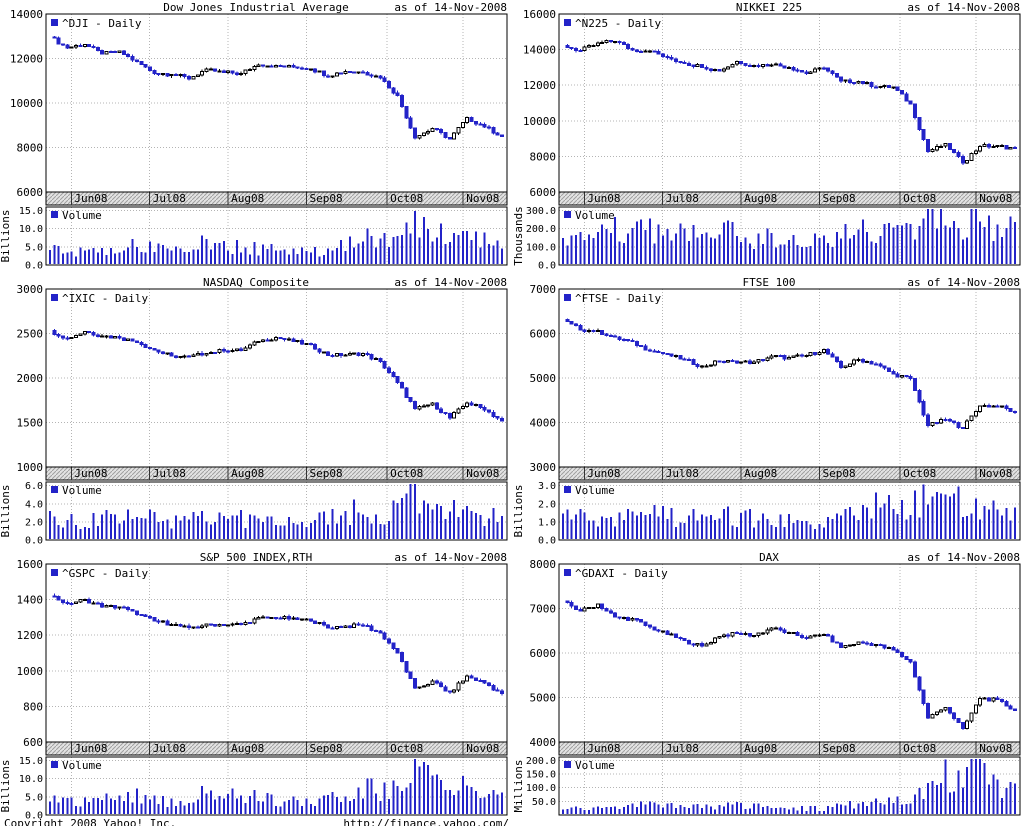 The image size is (1025, 826). I want to click on svg-text: 3.0, so click(547, 486).